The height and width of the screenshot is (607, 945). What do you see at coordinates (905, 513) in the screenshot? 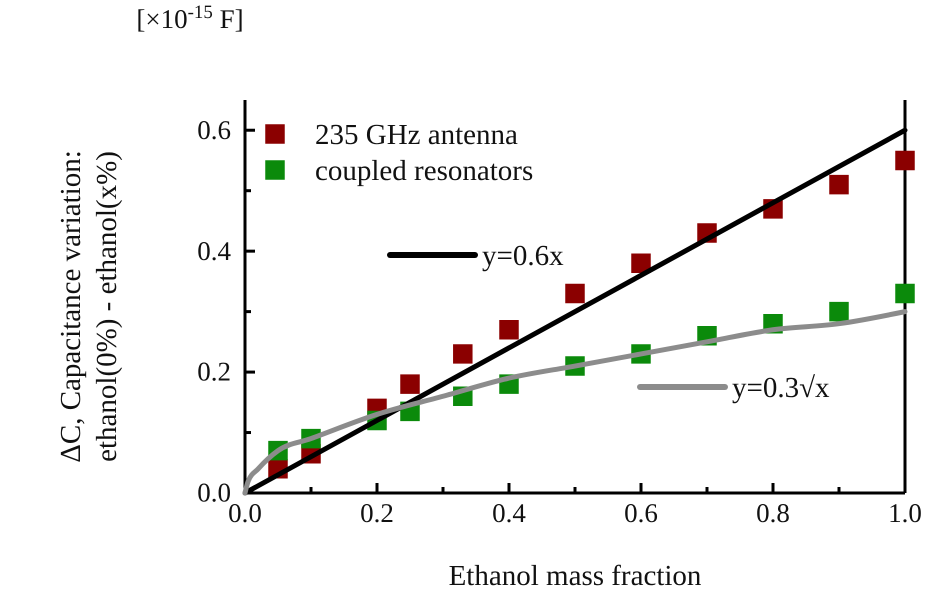
I see `x-tick-label: 1.0` at bounding box center [905, 513].